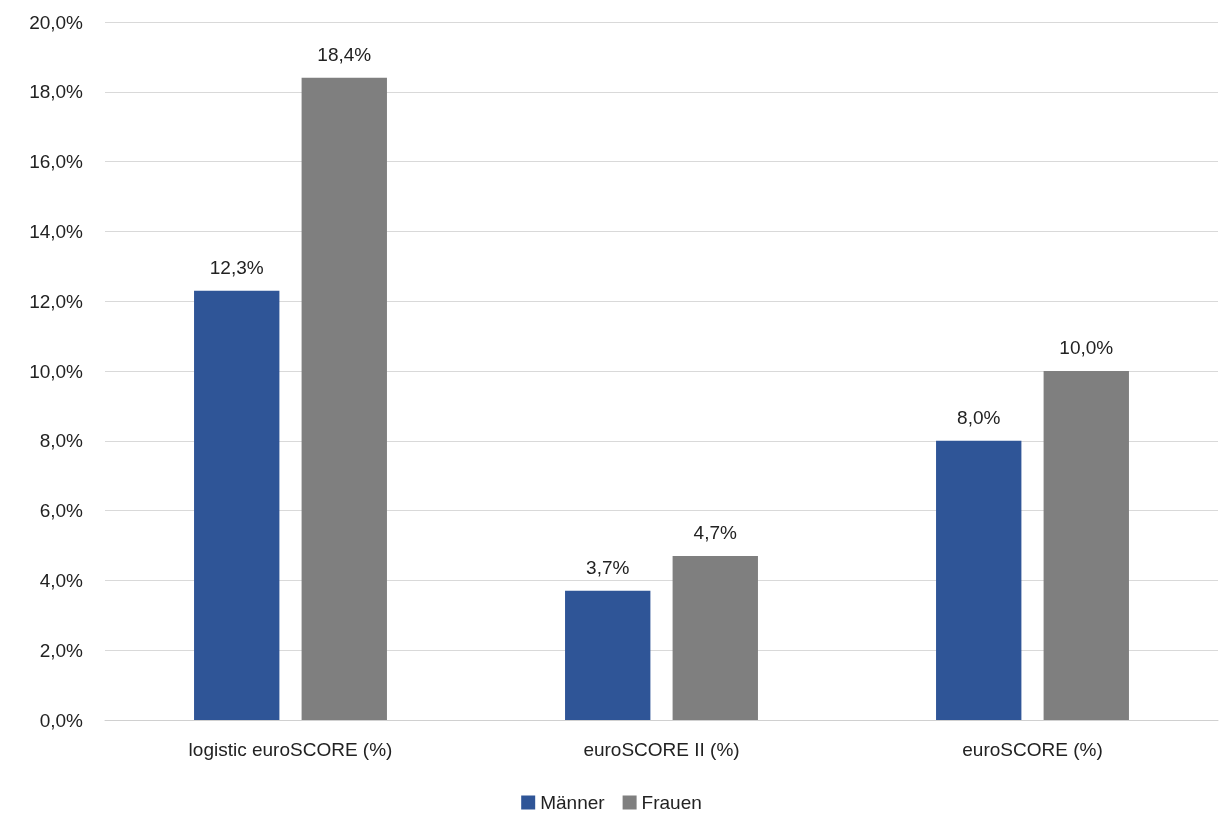 The image size is (1223, 819). I want to click on data-label: 18,4%, so click(344, 54).